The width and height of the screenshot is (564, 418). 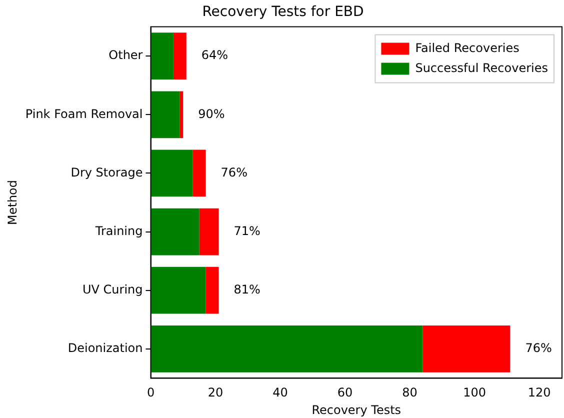 What do you see at coordinates (467, 47) in the screenshot?
I see `legend-label: Failed Recoveries` at bounding box center [467, 47].